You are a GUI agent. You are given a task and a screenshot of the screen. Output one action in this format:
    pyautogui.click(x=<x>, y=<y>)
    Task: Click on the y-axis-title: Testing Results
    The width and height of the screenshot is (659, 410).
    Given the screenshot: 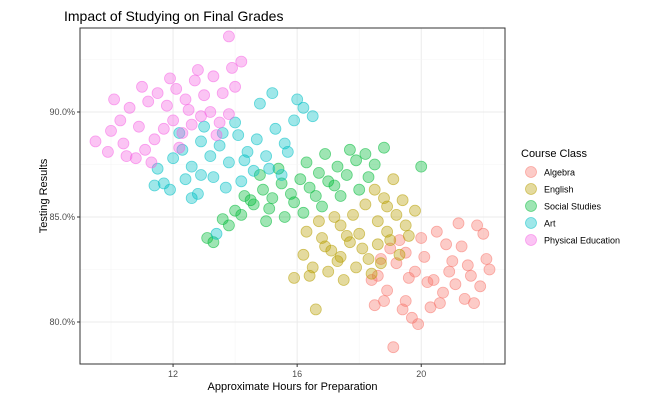 What is the action you would take?
    pyautogui.click(x=44, y=195)
    